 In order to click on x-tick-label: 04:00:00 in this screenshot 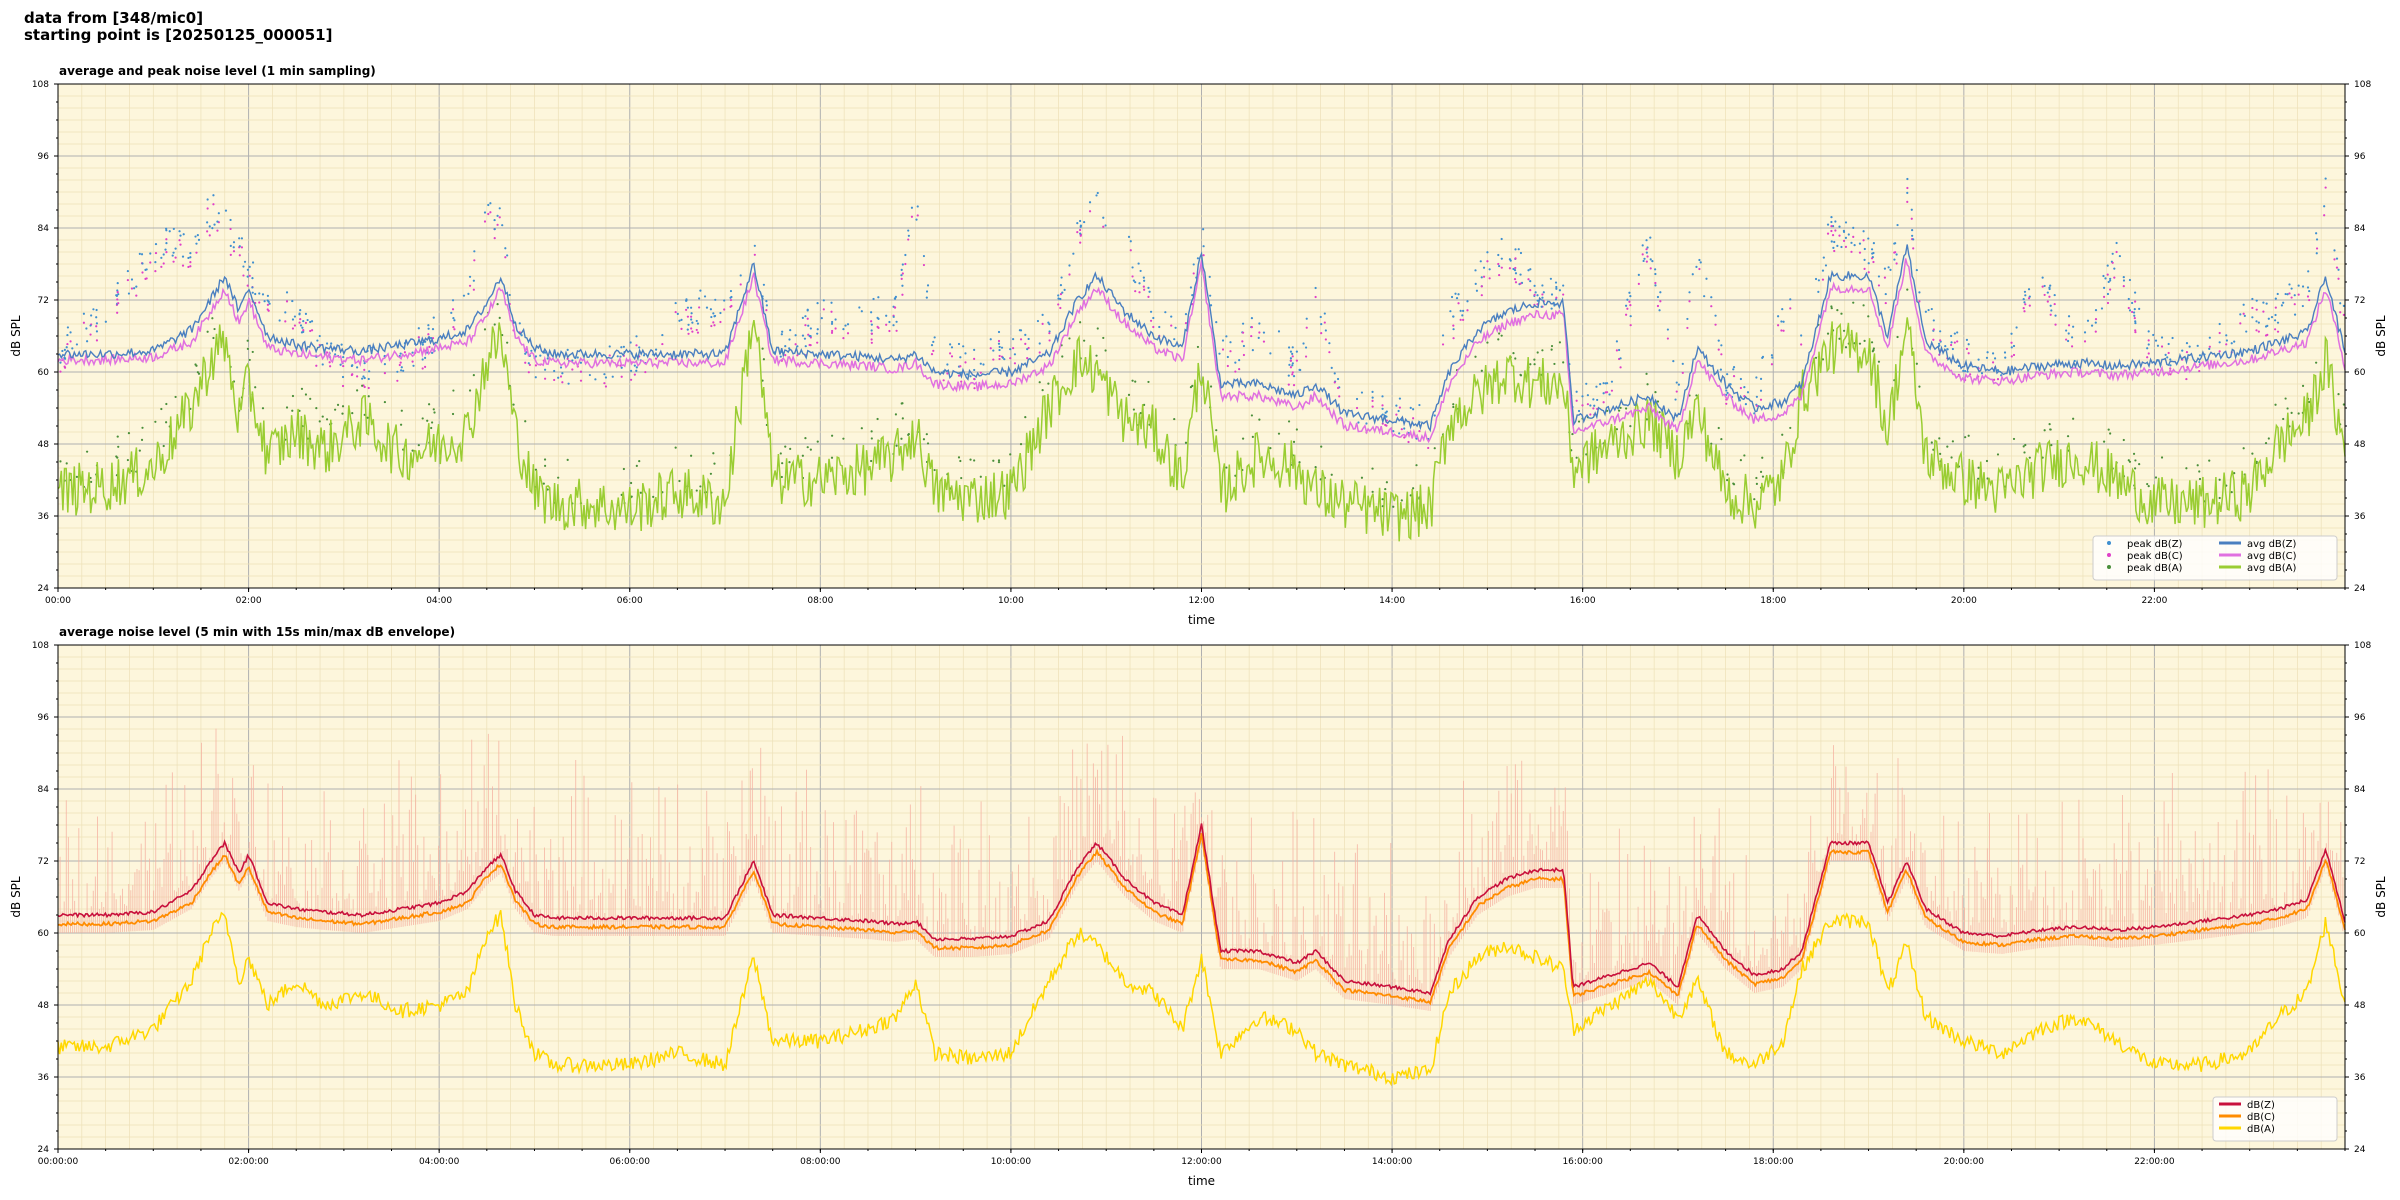, I will do `click(439, 1162)`.